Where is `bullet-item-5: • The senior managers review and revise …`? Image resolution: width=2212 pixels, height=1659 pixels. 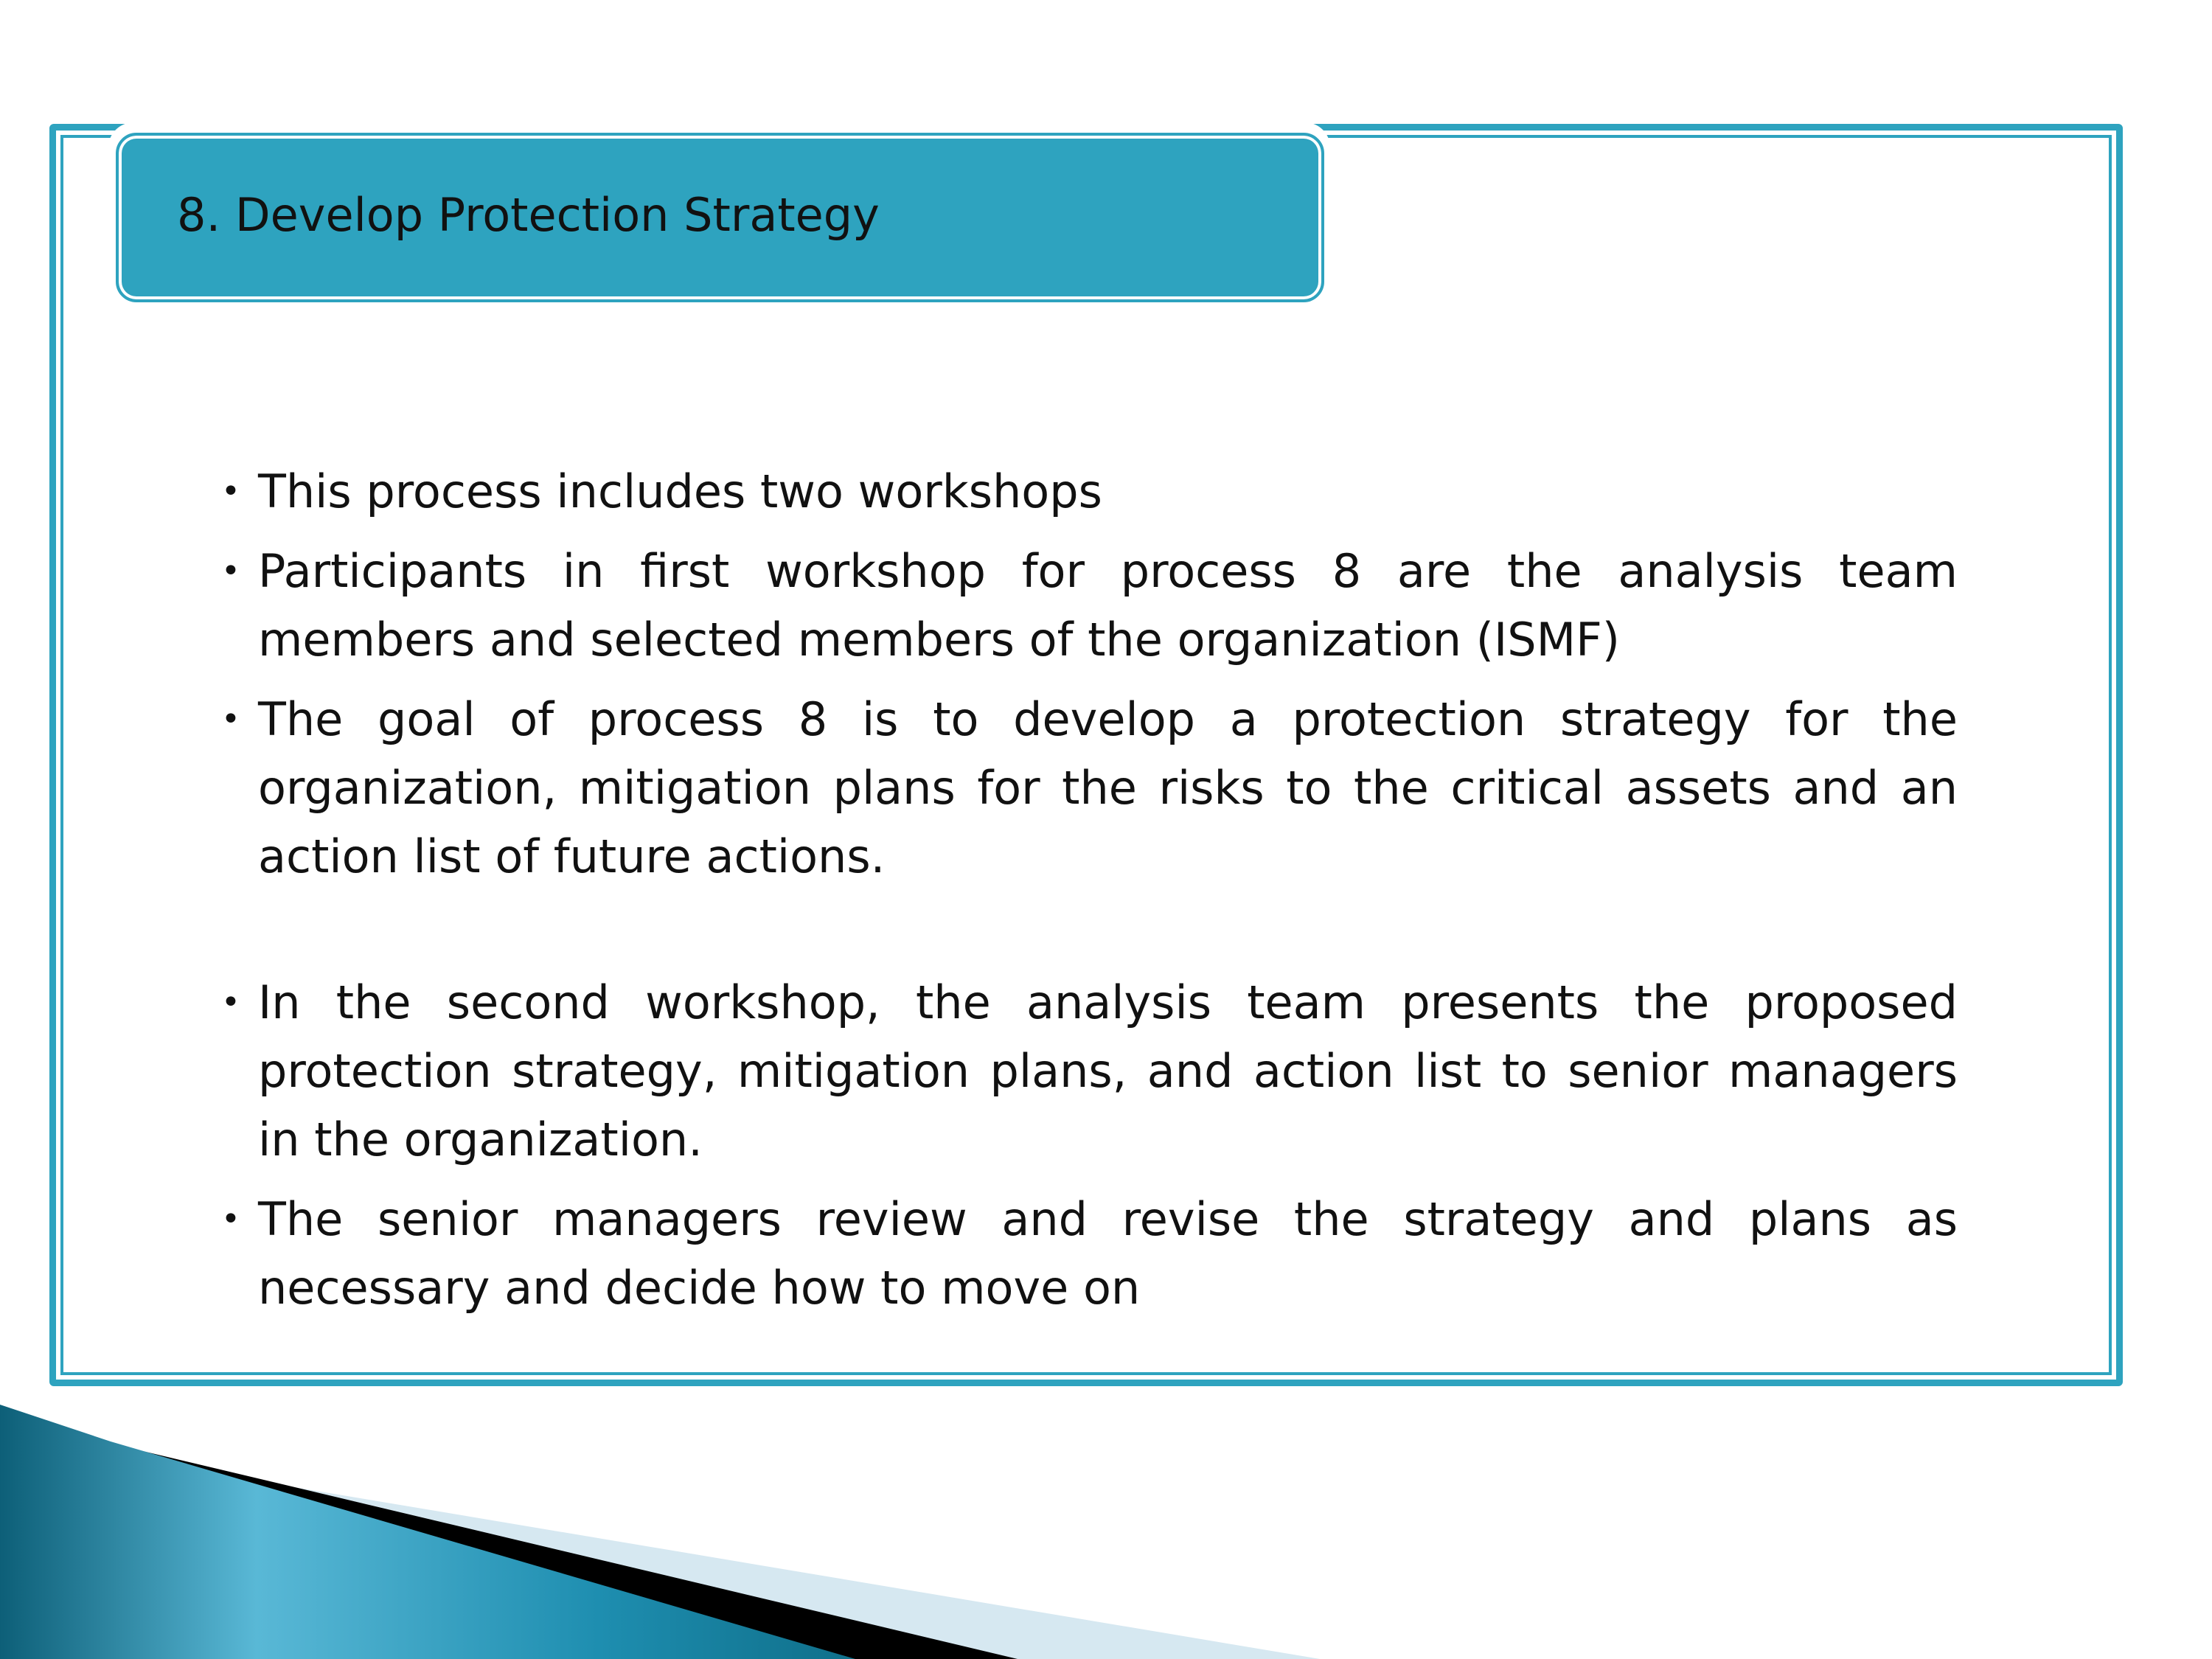
bullet-item-5: • The senior managers review and revise … is located at coordinates (1089, 1253).